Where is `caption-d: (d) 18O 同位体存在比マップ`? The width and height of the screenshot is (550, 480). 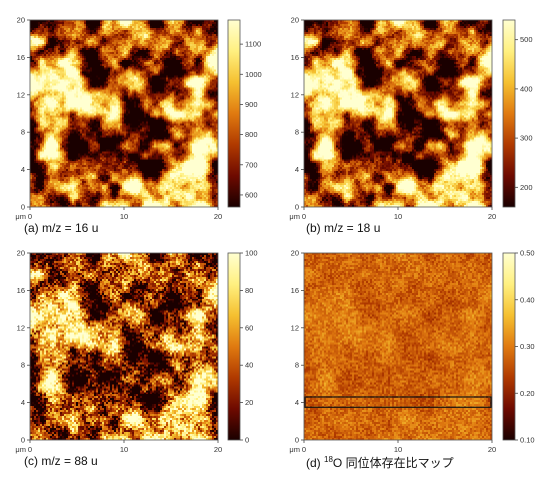
caption-d: (d) 18O 同位体存在比マップ is located at coordinates (380, 462).